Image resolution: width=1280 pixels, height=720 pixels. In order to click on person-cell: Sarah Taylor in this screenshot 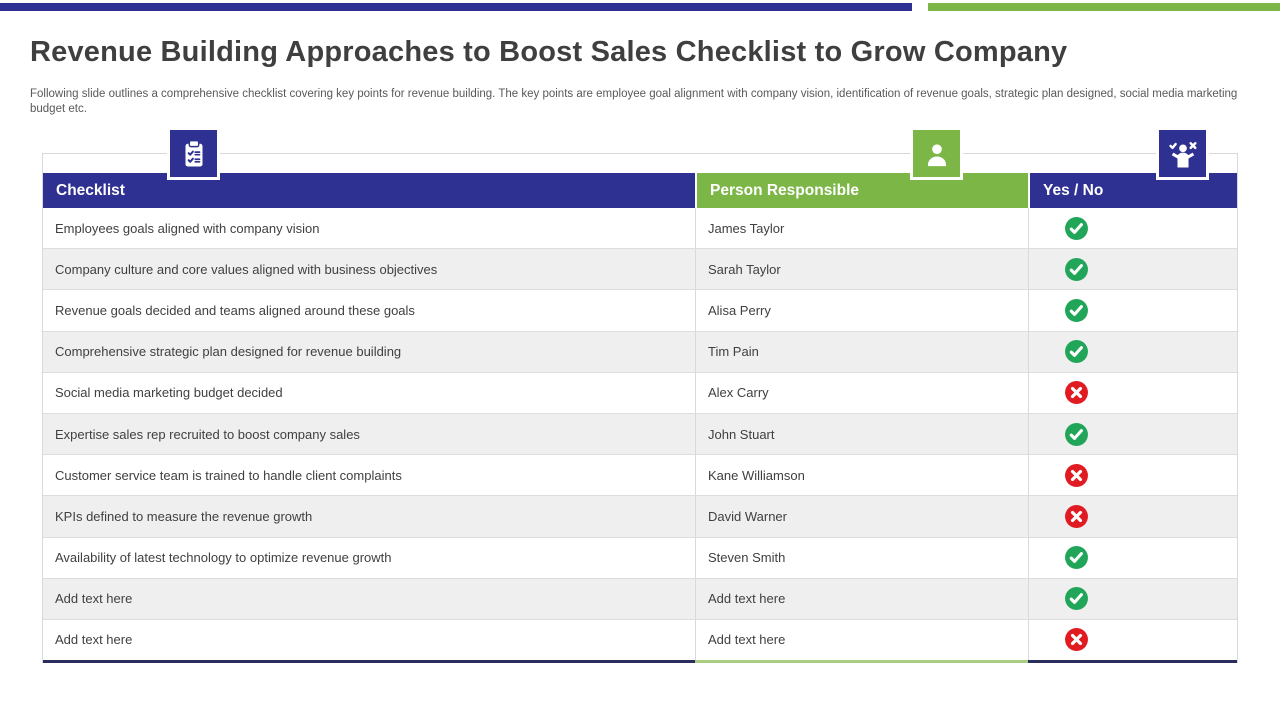, I will do `click(861, 269)`.